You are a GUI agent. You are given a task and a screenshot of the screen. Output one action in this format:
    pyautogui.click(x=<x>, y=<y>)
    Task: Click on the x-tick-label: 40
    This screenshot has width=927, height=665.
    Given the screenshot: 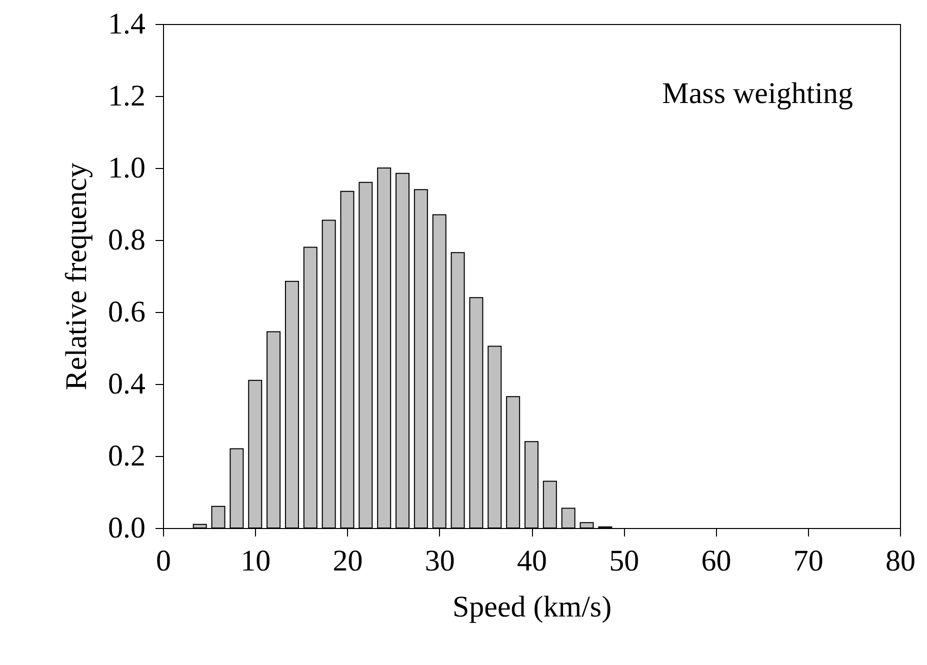 What is the action you would take?
    pyautogui.click(x=532, y=561)
    